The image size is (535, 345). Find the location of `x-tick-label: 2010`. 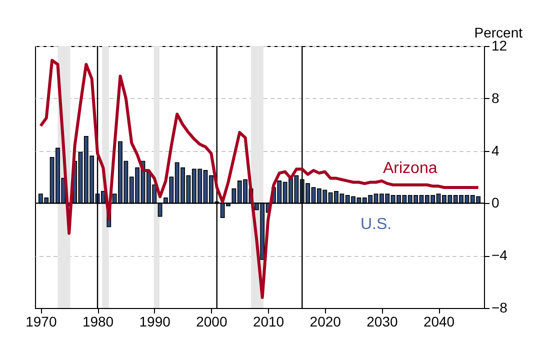

x-tick-label: 2010 is located at coordinates (268, 322).